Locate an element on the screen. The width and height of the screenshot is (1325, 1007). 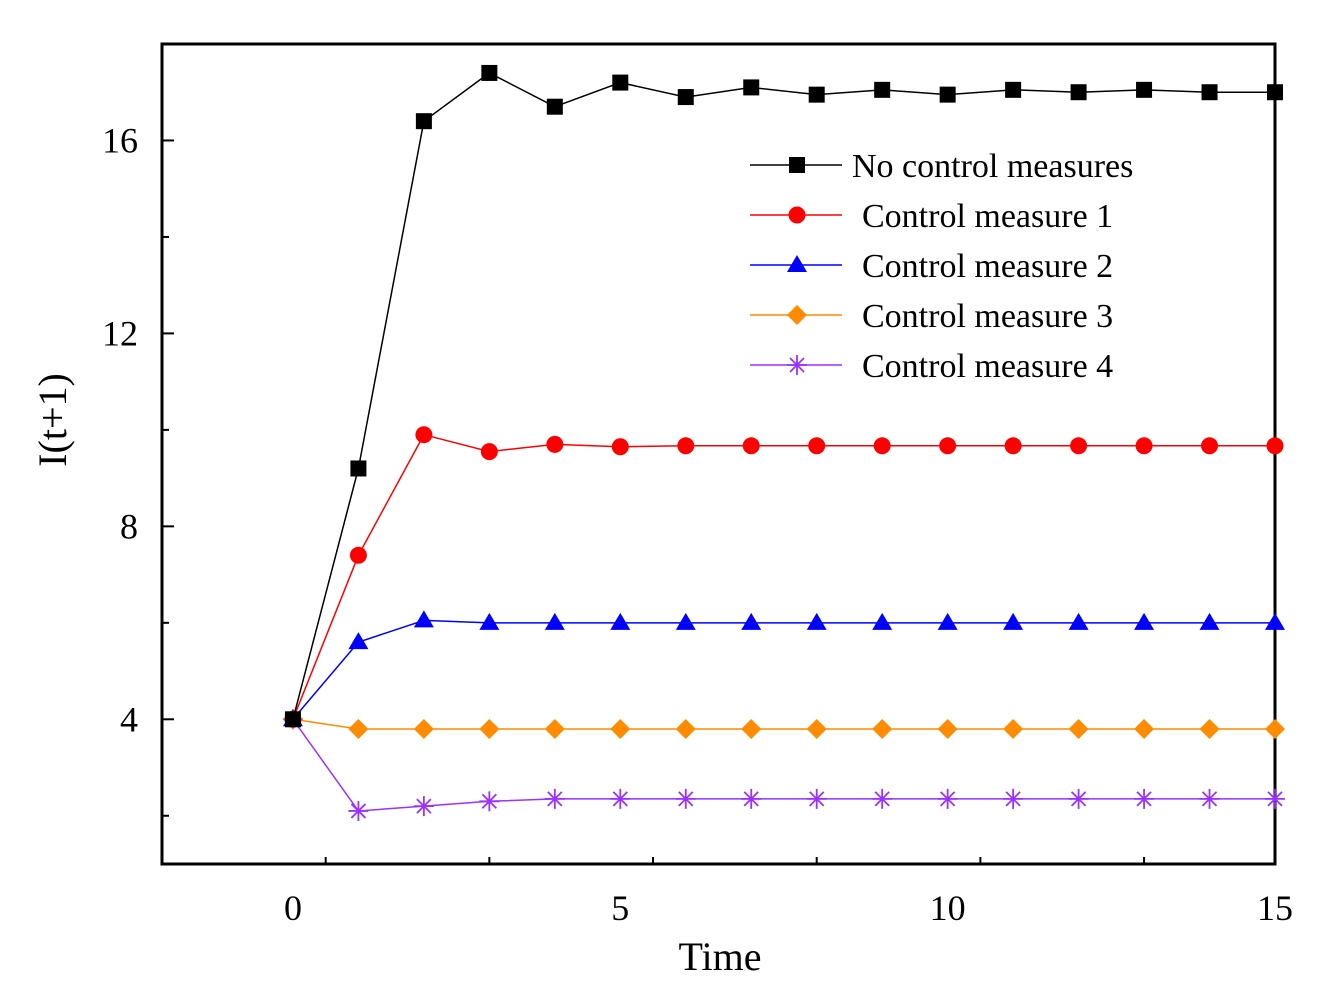
x-tick-label: 5 is located at coordinates (620, 908).